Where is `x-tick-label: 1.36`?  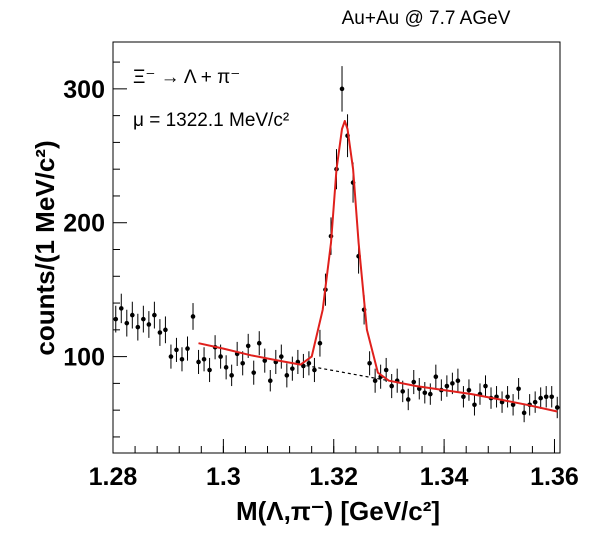 x-tick-label: 1.36 is located at coordinates (554, 477).